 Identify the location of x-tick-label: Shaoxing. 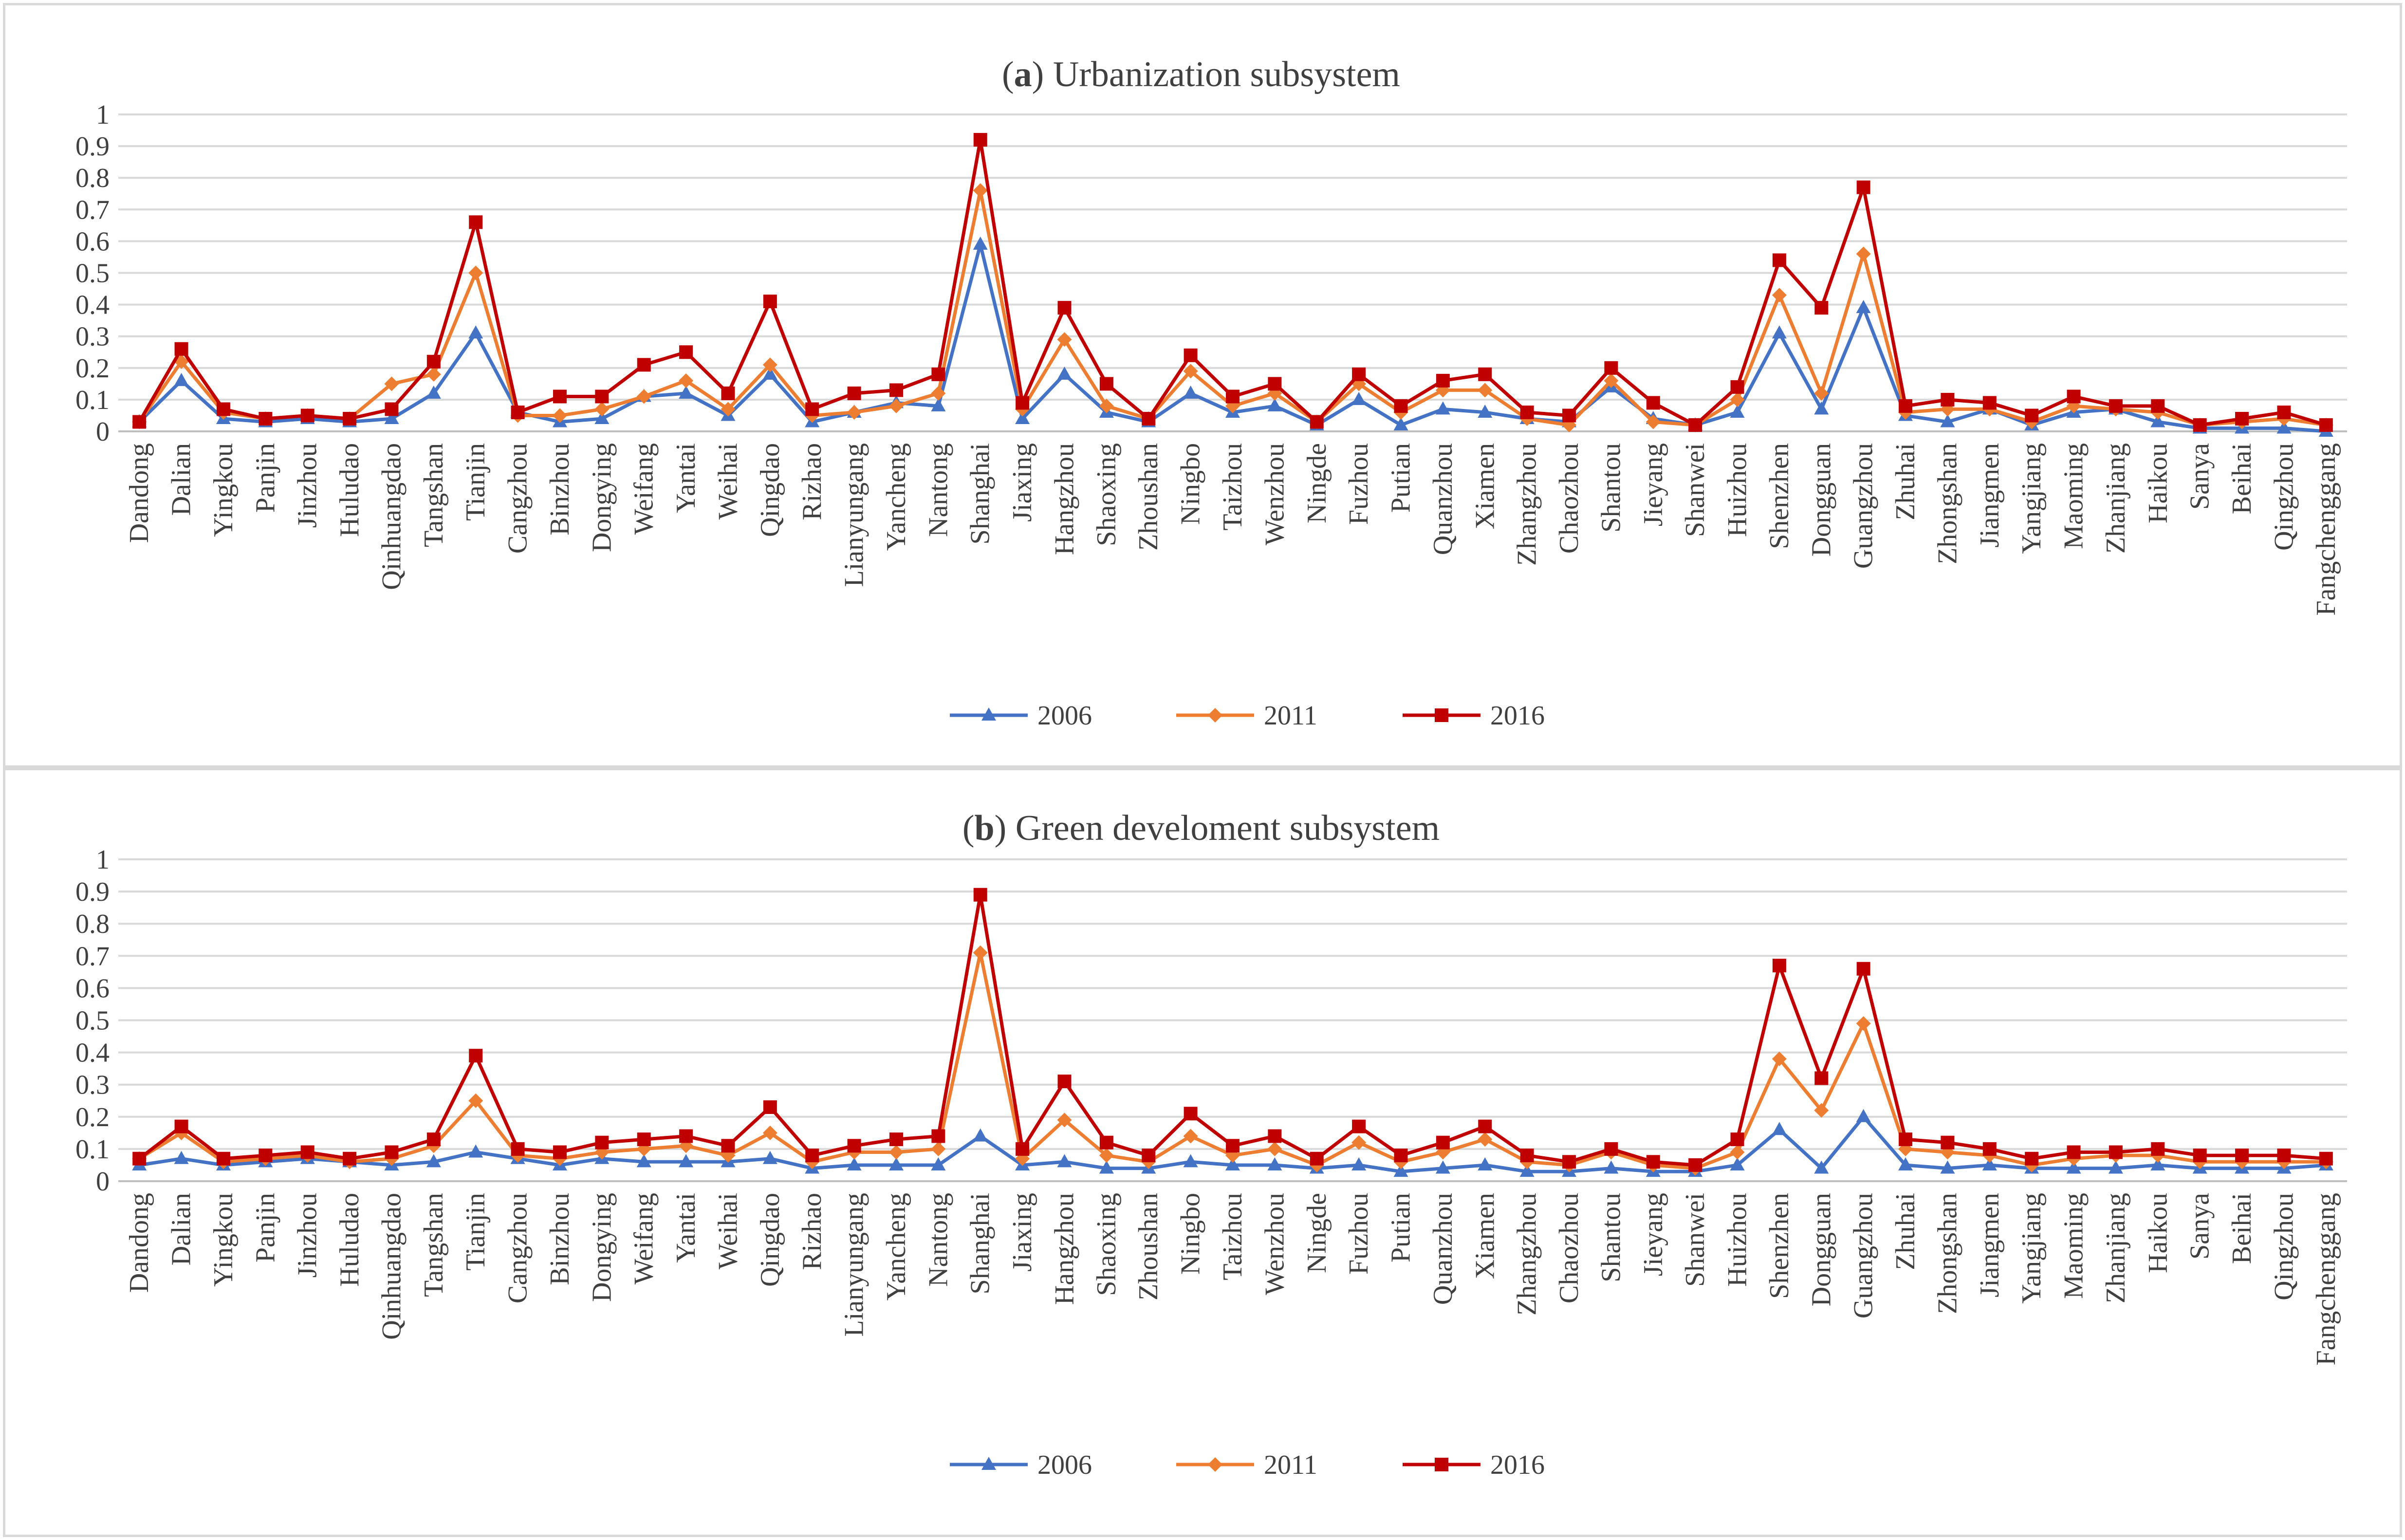
(1107, 1245).